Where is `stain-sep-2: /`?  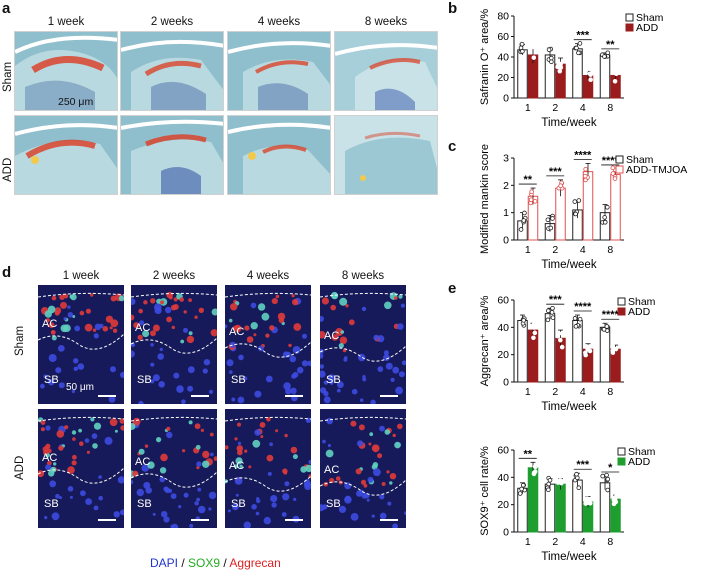
stain-sep-2: / is located at coordinates (225, 563).